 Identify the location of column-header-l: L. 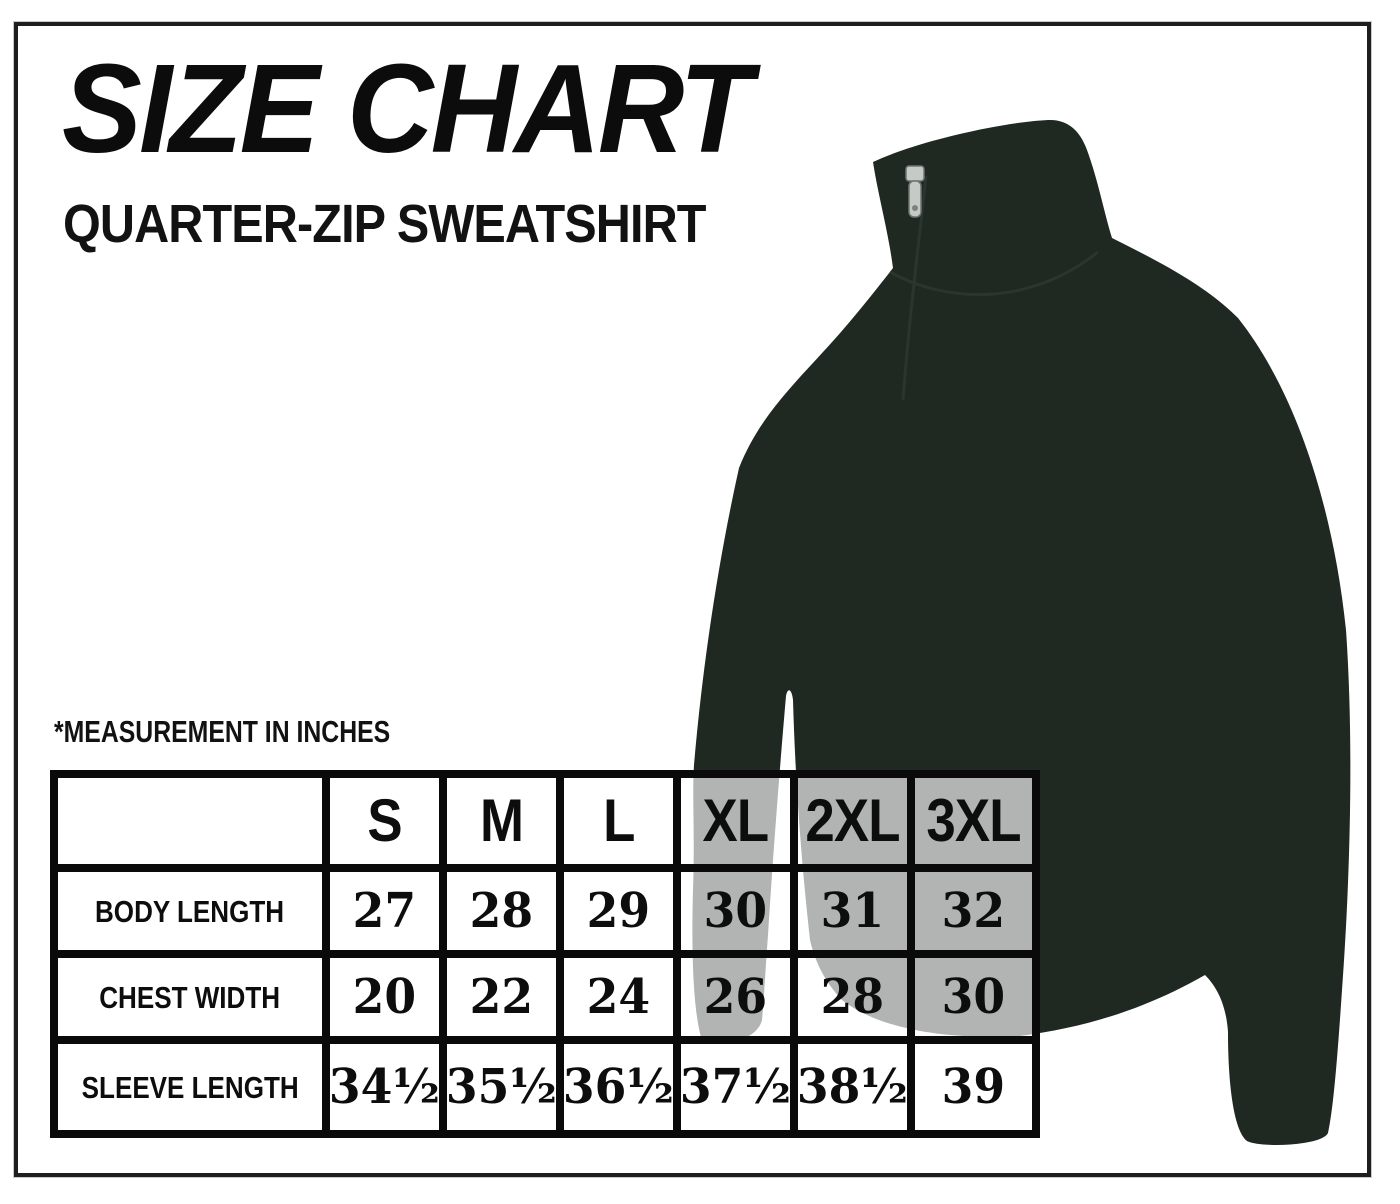
(622, 825).